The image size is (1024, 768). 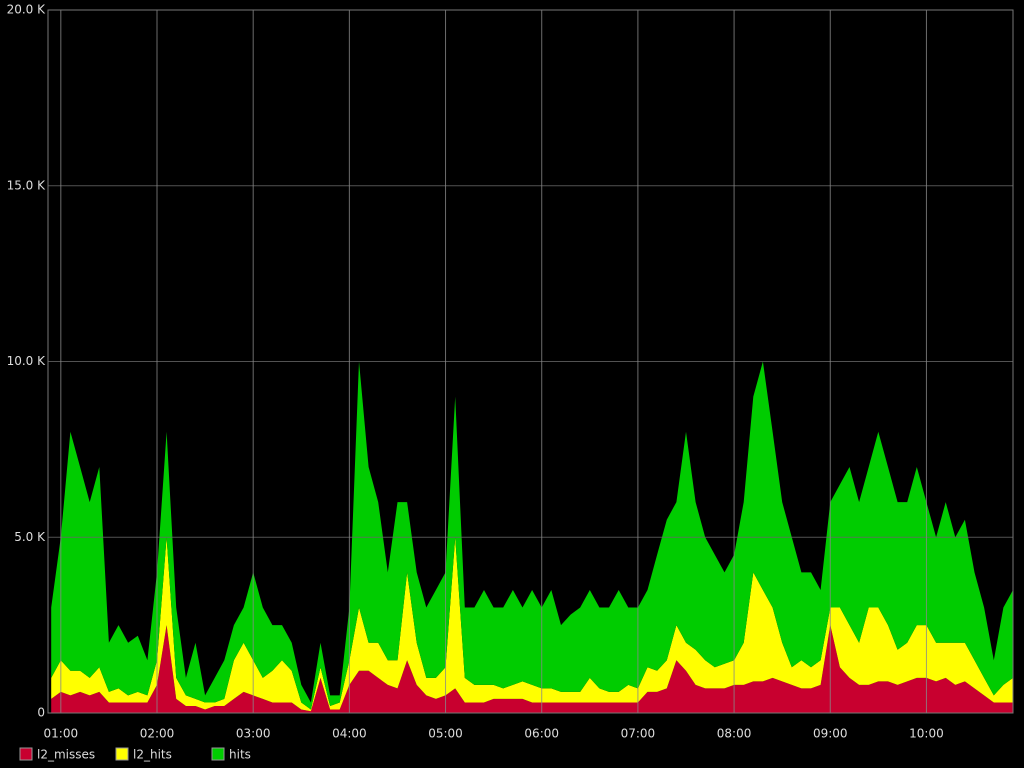 I want to click on x-tick-label: 06:00, so click(x=541, y=734).